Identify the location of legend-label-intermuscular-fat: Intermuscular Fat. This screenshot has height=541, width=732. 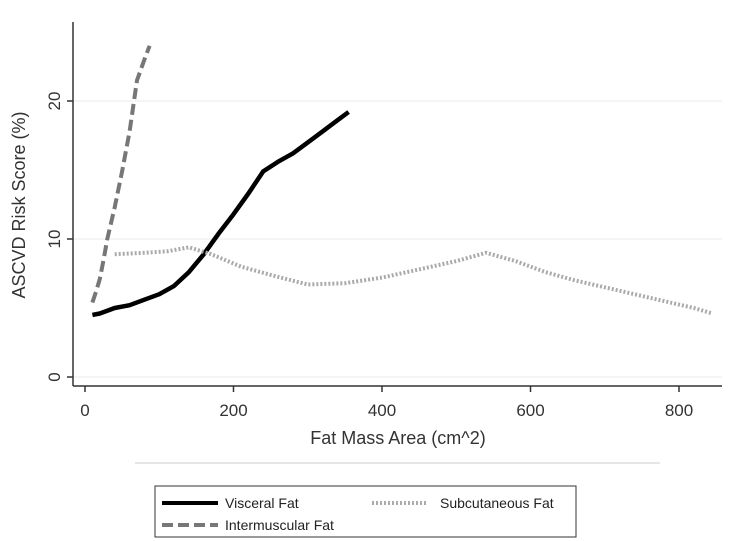
(279, 525).